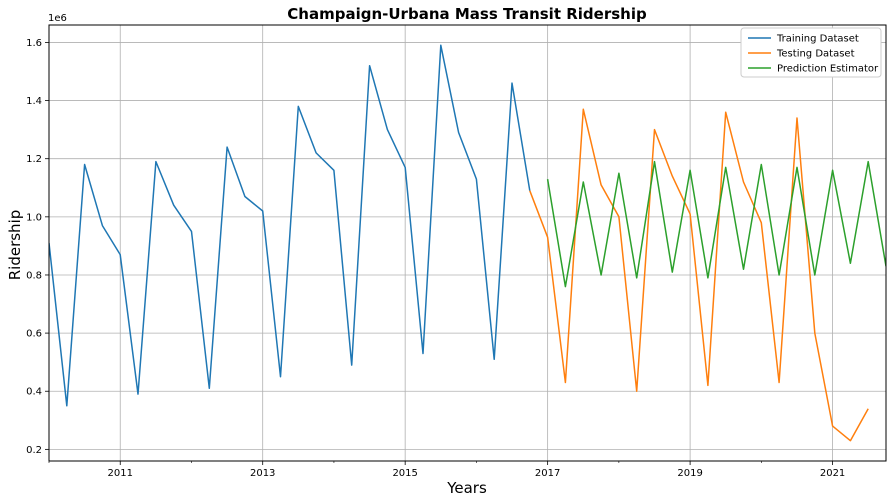 This screenshot has height=503, width=893. What do you see at coordinates (34, 450) in the screenshot?
I see `y-tick-label: 0.2` at bounding box center [34, 450].